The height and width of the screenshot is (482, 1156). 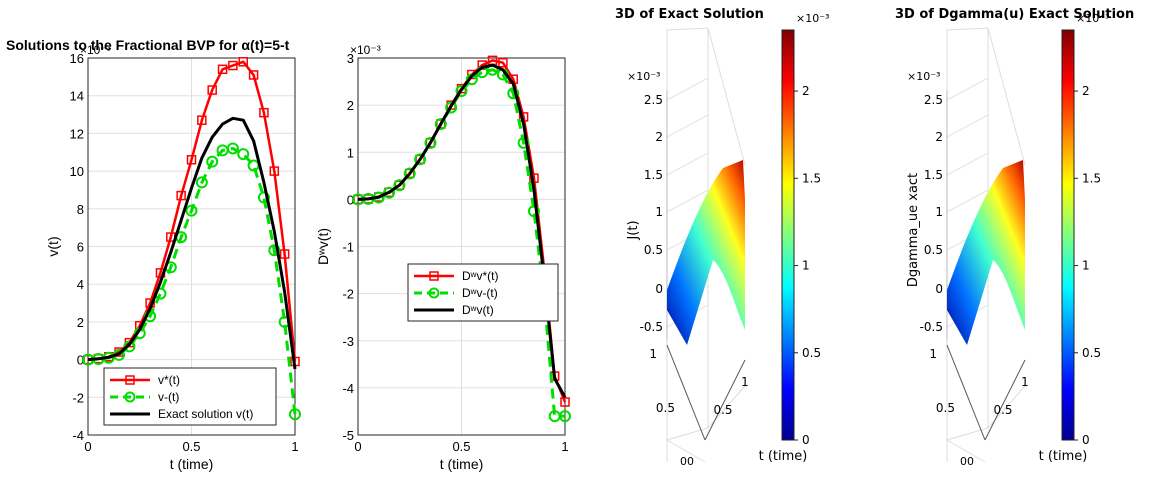 What do you see at coordinates (80, 209) in the screenshot?
I see `y-tick-label: 8` at bounding box center [80, 209].